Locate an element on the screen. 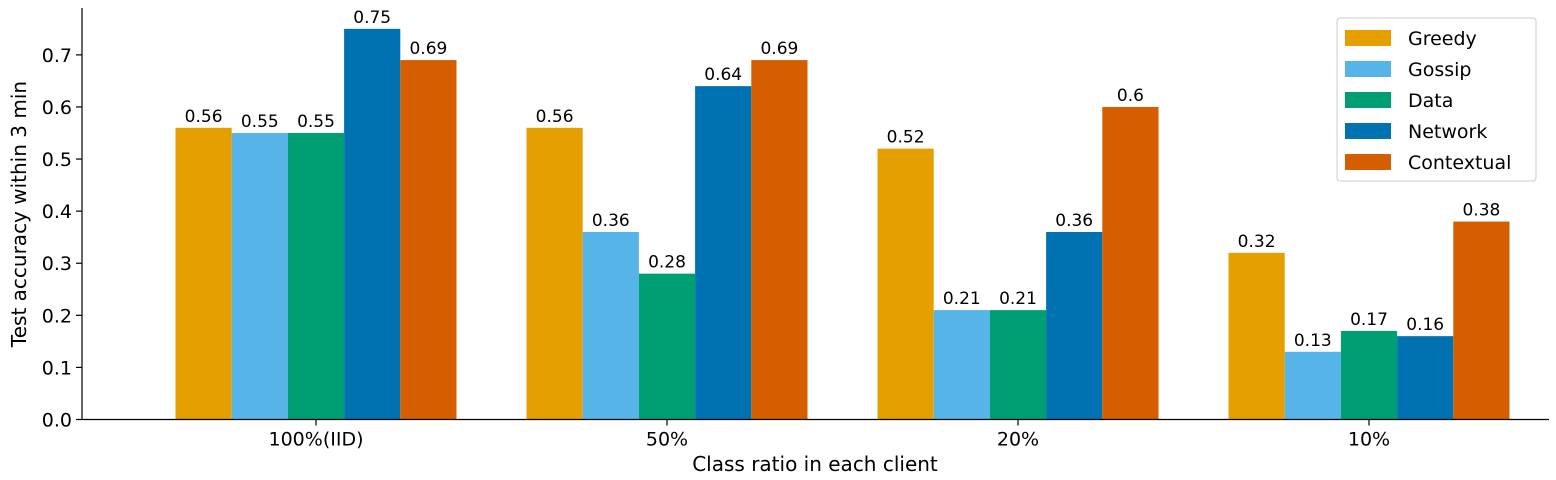 This screenshot has width=1556, height=480. data-label-network-50: 0.64 is located at coordinates (723, 75).